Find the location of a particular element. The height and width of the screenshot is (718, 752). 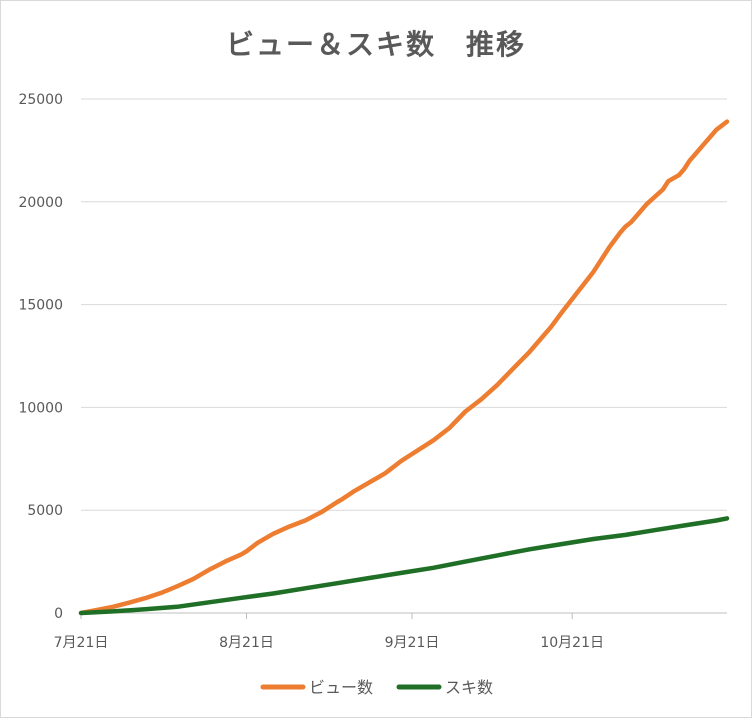

x-tick-label: 9月21日 is located at coordinates (412, 643).